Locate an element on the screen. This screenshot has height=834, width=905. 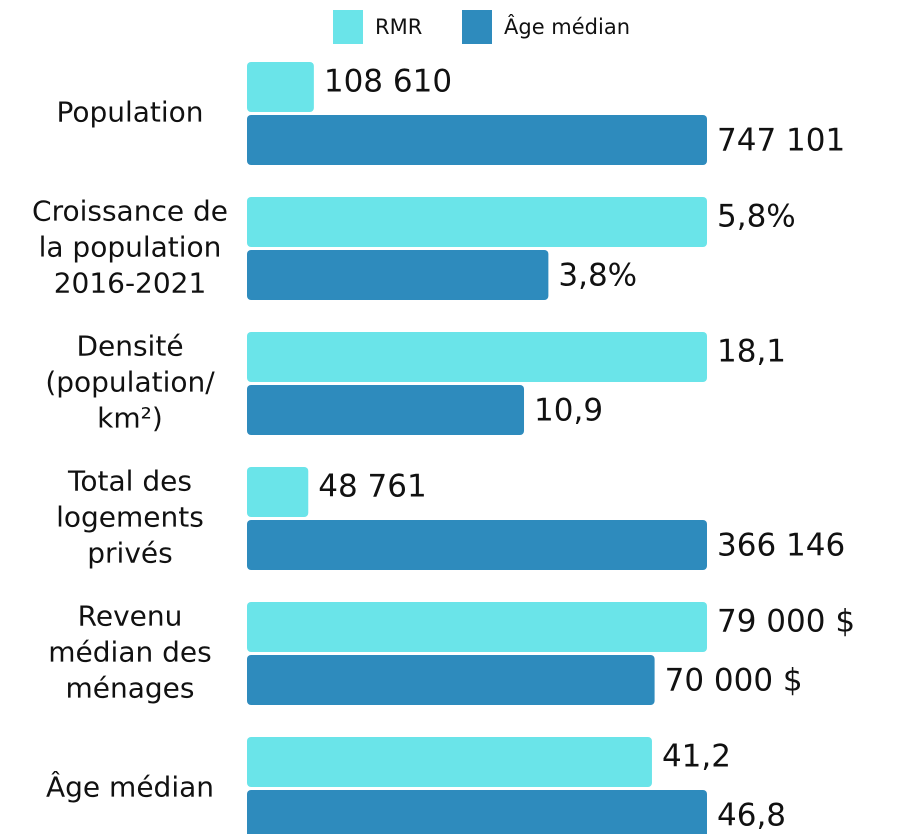
value-label: 747 101 is located at coordinates (781, 141).